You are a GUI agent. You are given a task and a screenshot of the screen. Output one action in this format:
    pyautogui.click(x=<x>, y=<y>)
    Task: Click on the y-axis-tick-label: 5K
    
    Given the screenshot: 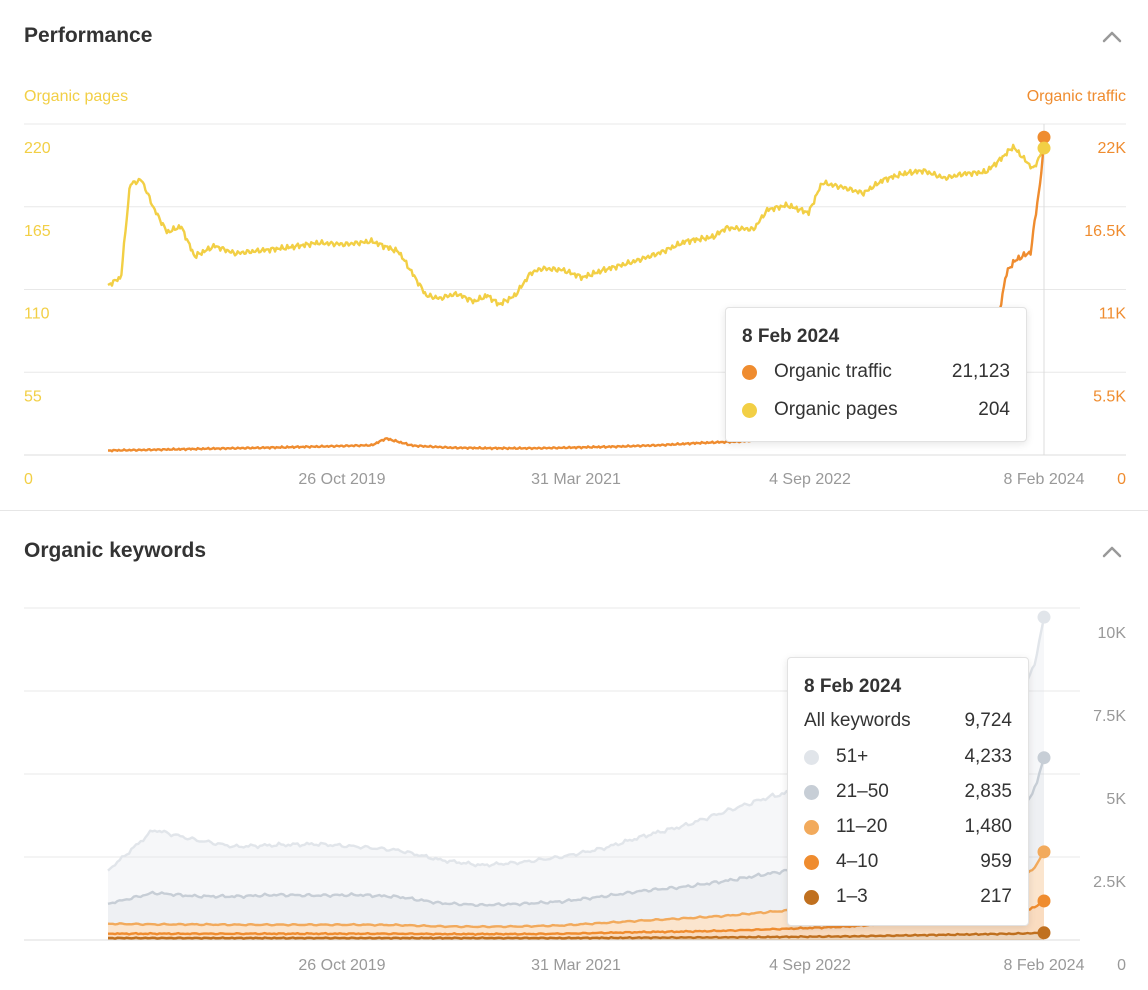 What is the action you would take?
    pyautogui.click(x=1116, y=799)
    